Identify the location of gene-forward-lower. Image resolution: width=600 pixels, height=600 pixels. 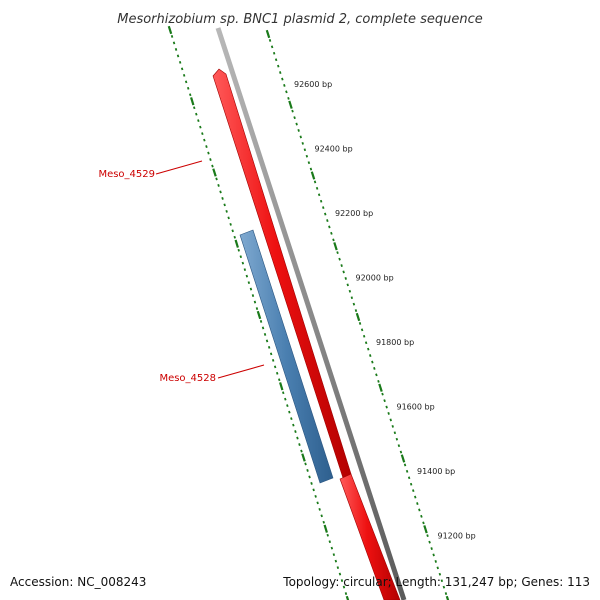
(370, 536).